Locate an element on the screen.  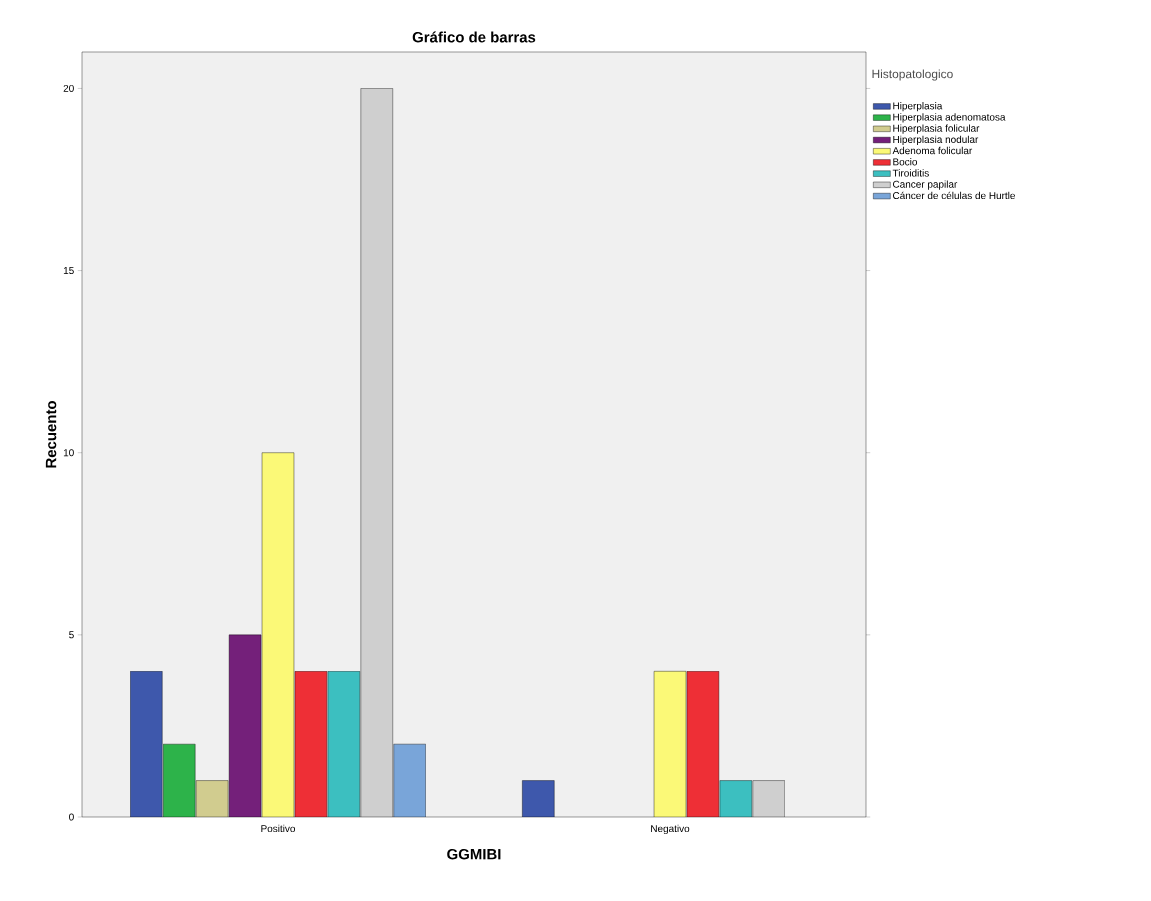
legend-label: Hiperplasia is located at coordinates (918, 107).